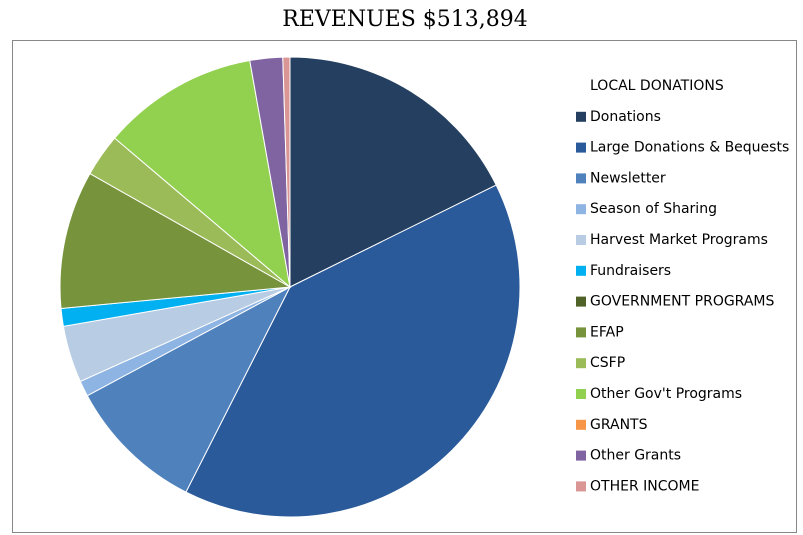 The height and width of the screenshot is (535, 803). I want to click on legend-label: Large Donations & Bequests, so click(689, 148).